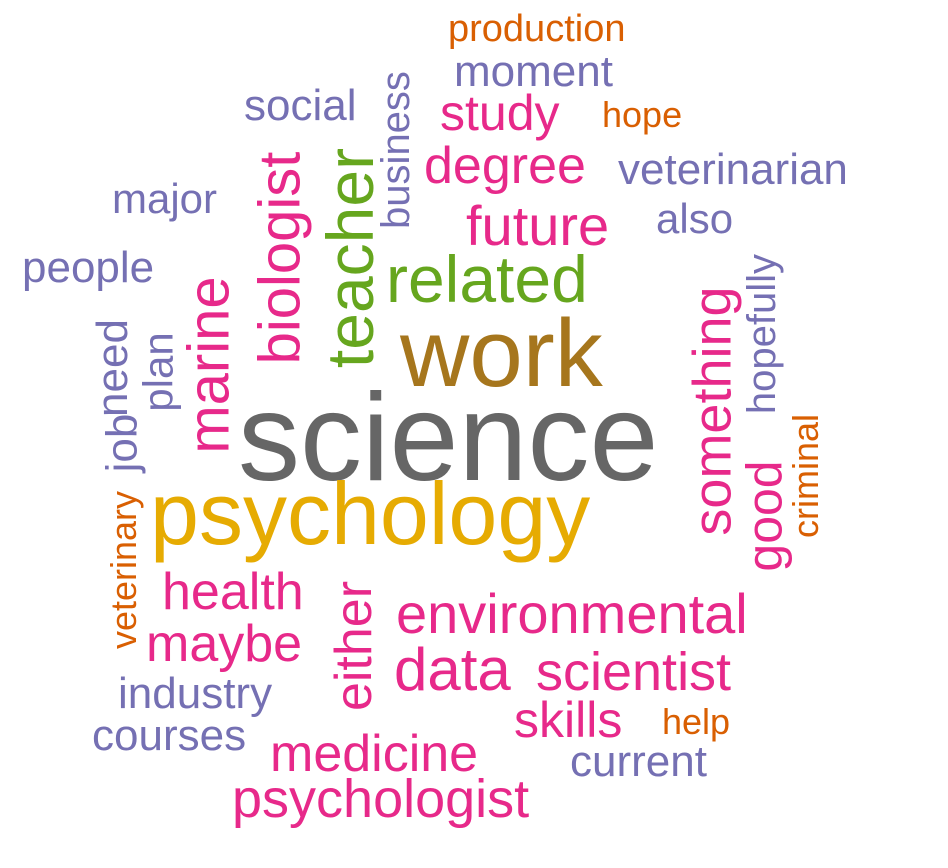  I want to click on word-hopefully: hopefully, so click(762, 334).